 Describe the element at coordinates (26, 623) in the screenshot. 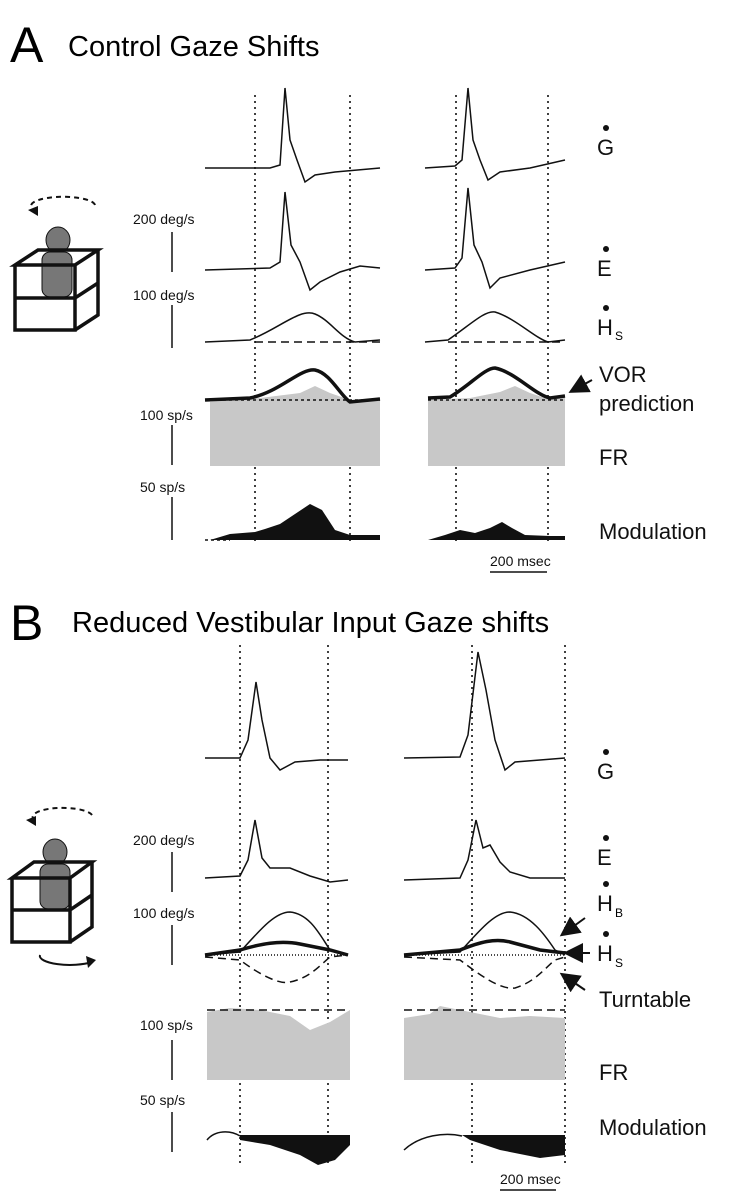

I see `panel-letter: B` at that location.